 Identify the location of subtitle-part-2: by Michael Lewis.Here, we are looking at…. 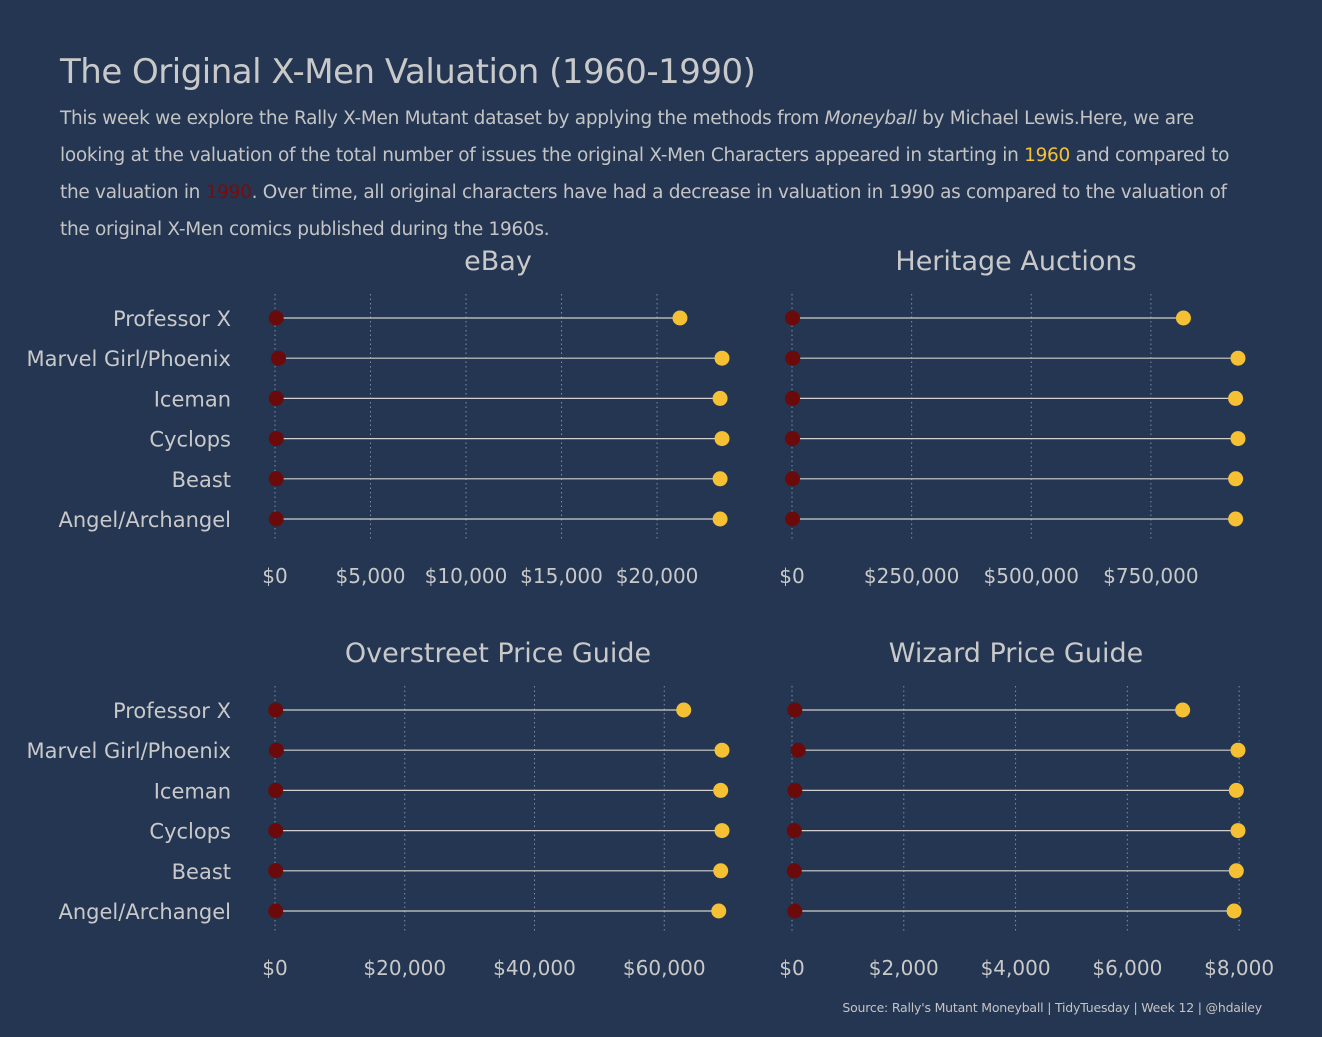
(627, 137).